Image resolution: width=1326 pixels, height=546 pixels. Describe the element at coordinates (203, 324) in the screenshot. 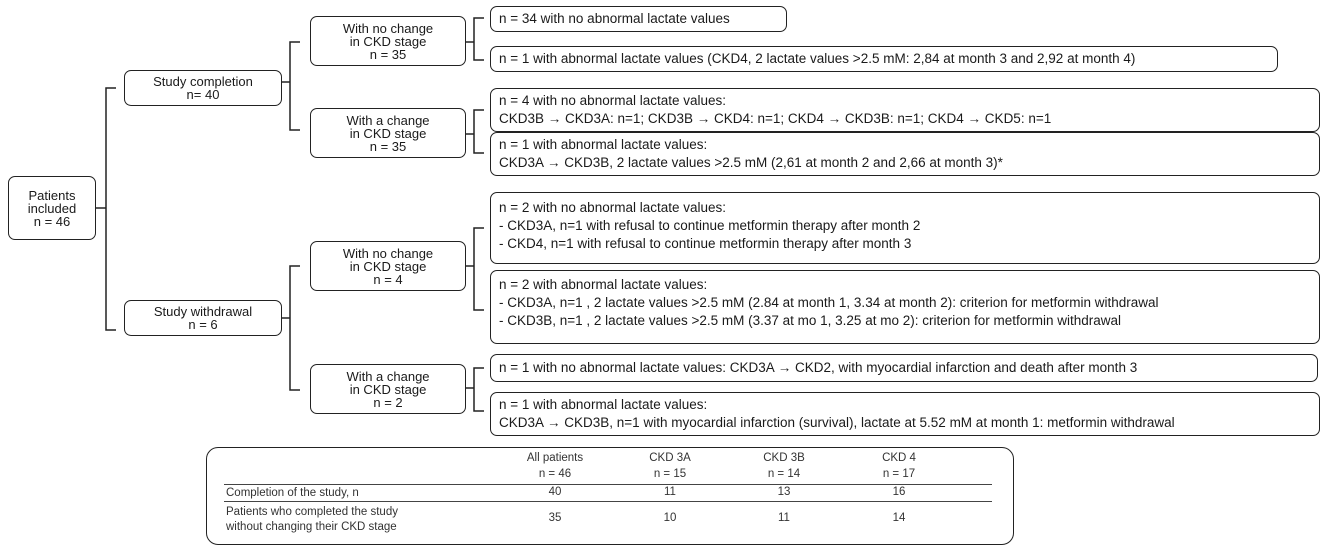

I see `node-line: n = 6` at that location.